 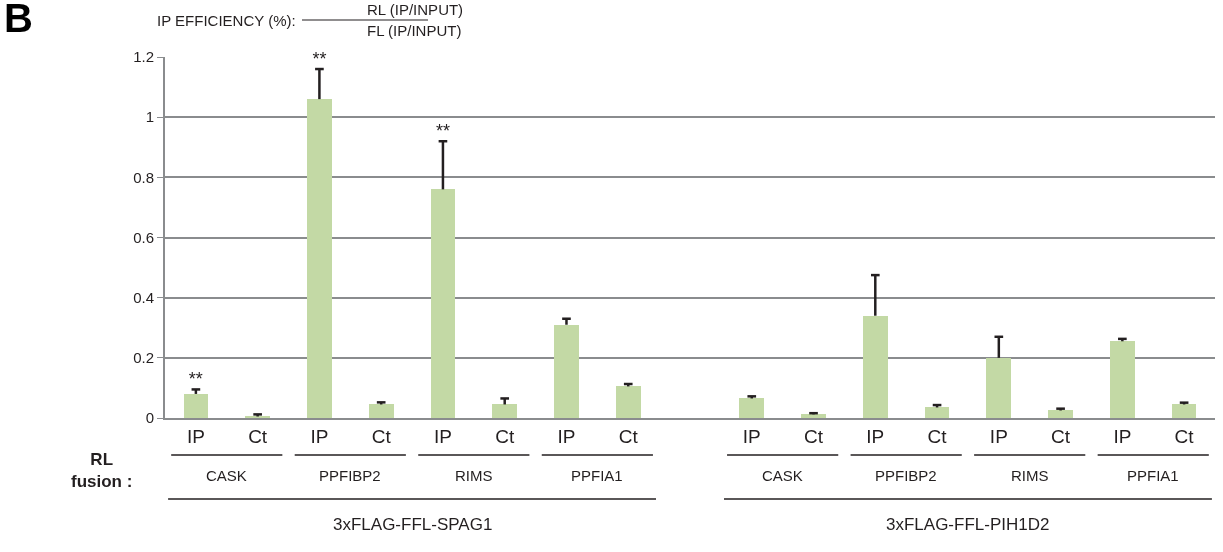 I want to click on y-tick-label: 0.8, so click(x=143, y=177).